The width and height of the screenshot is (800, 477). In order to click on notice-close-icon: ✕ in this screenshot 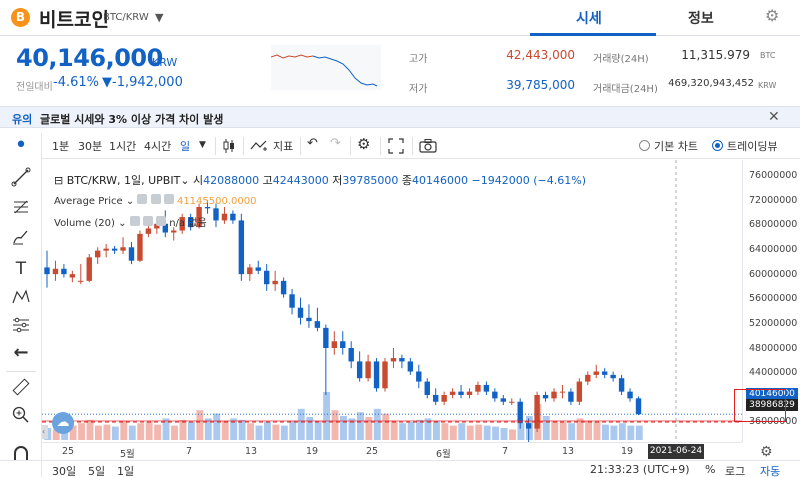, I will do `click(774, 117)`.